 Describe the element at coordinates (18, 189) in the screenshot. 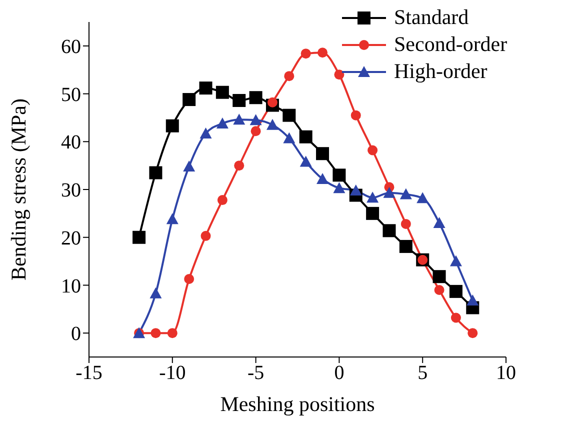

I see `y-axis-title: Bending stress (MPa)` at that location.